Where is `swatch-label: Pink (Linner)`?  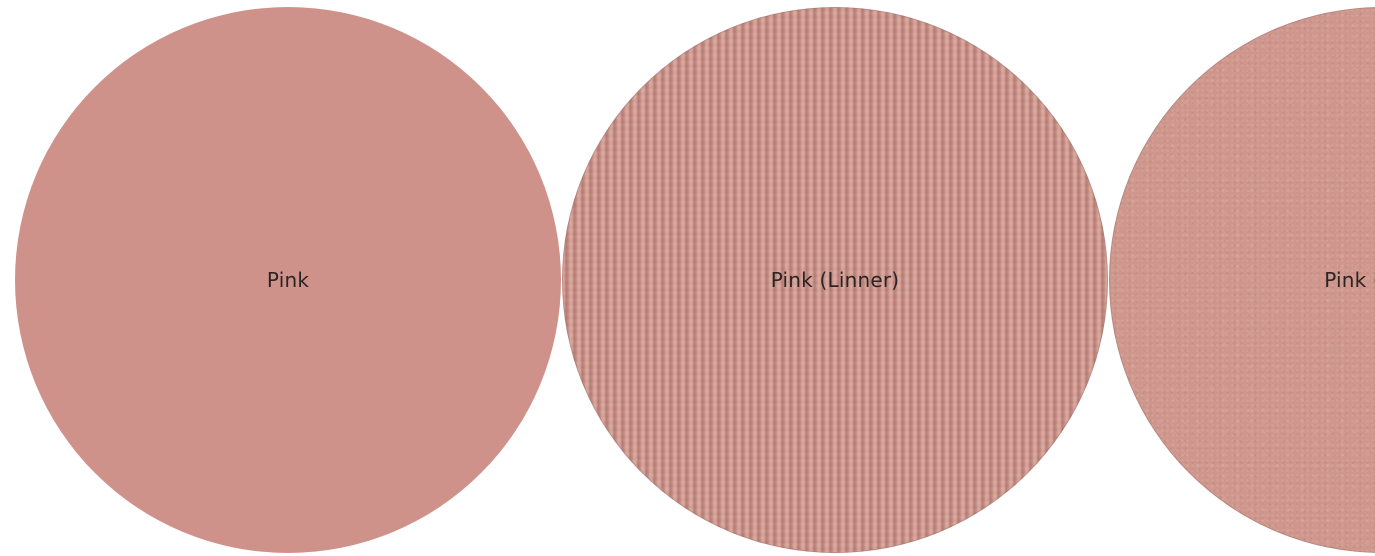 swatch-label: Pink (Linner) is located at coordinates (835, 280).